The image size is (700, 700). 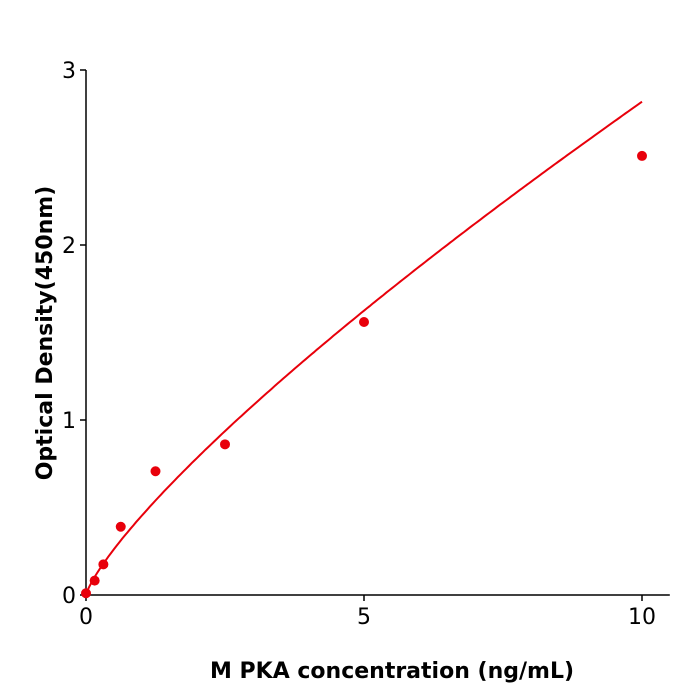 I want to click on y-tick-label: 0, so click(x=69, y=596).